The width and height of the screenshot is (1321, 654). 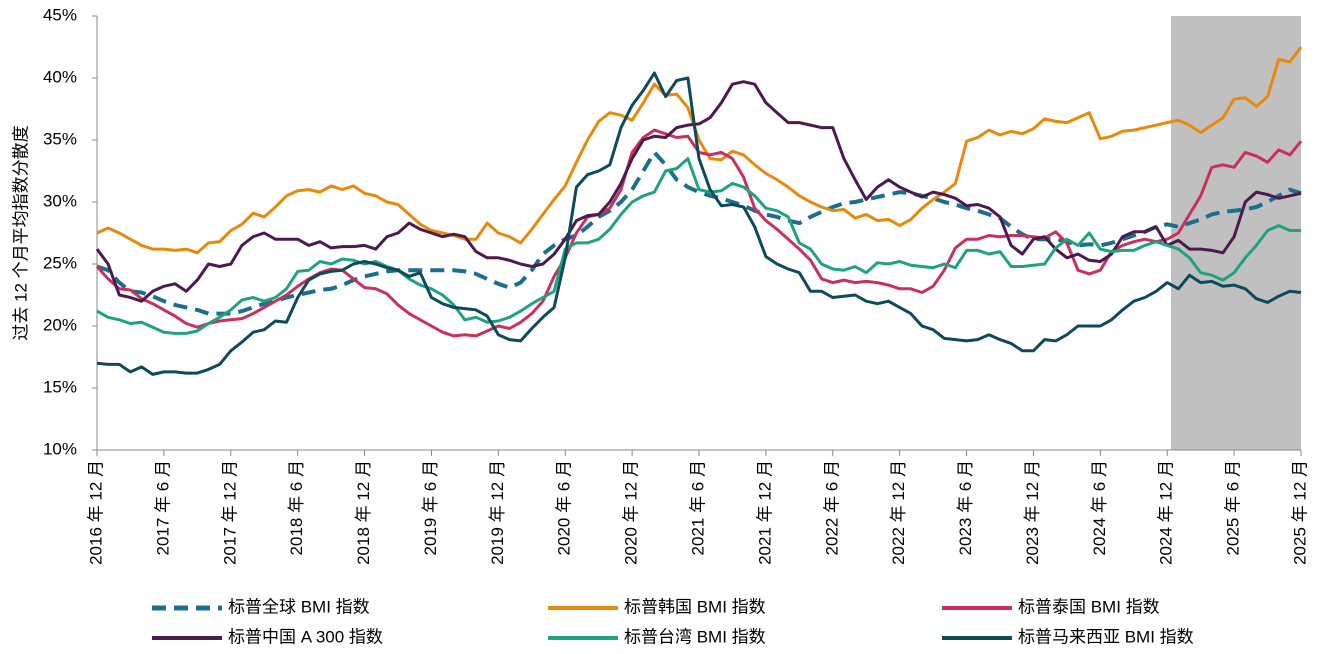 What do you see at coordinates (95, 512) in the screenshot?
I see `x-tick-label: 2016 年 12 月` at bounding box center [95, 512].